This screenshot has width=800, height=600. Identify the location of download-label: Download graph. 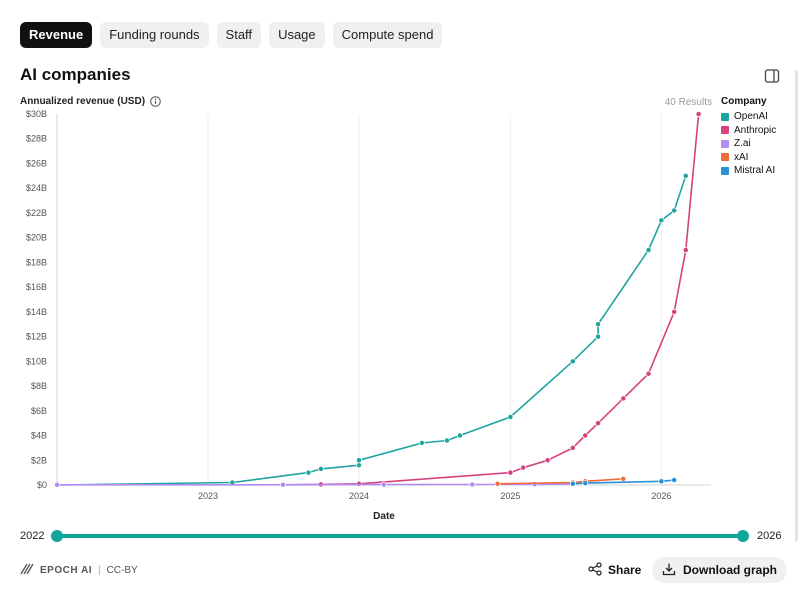
(730, 570).